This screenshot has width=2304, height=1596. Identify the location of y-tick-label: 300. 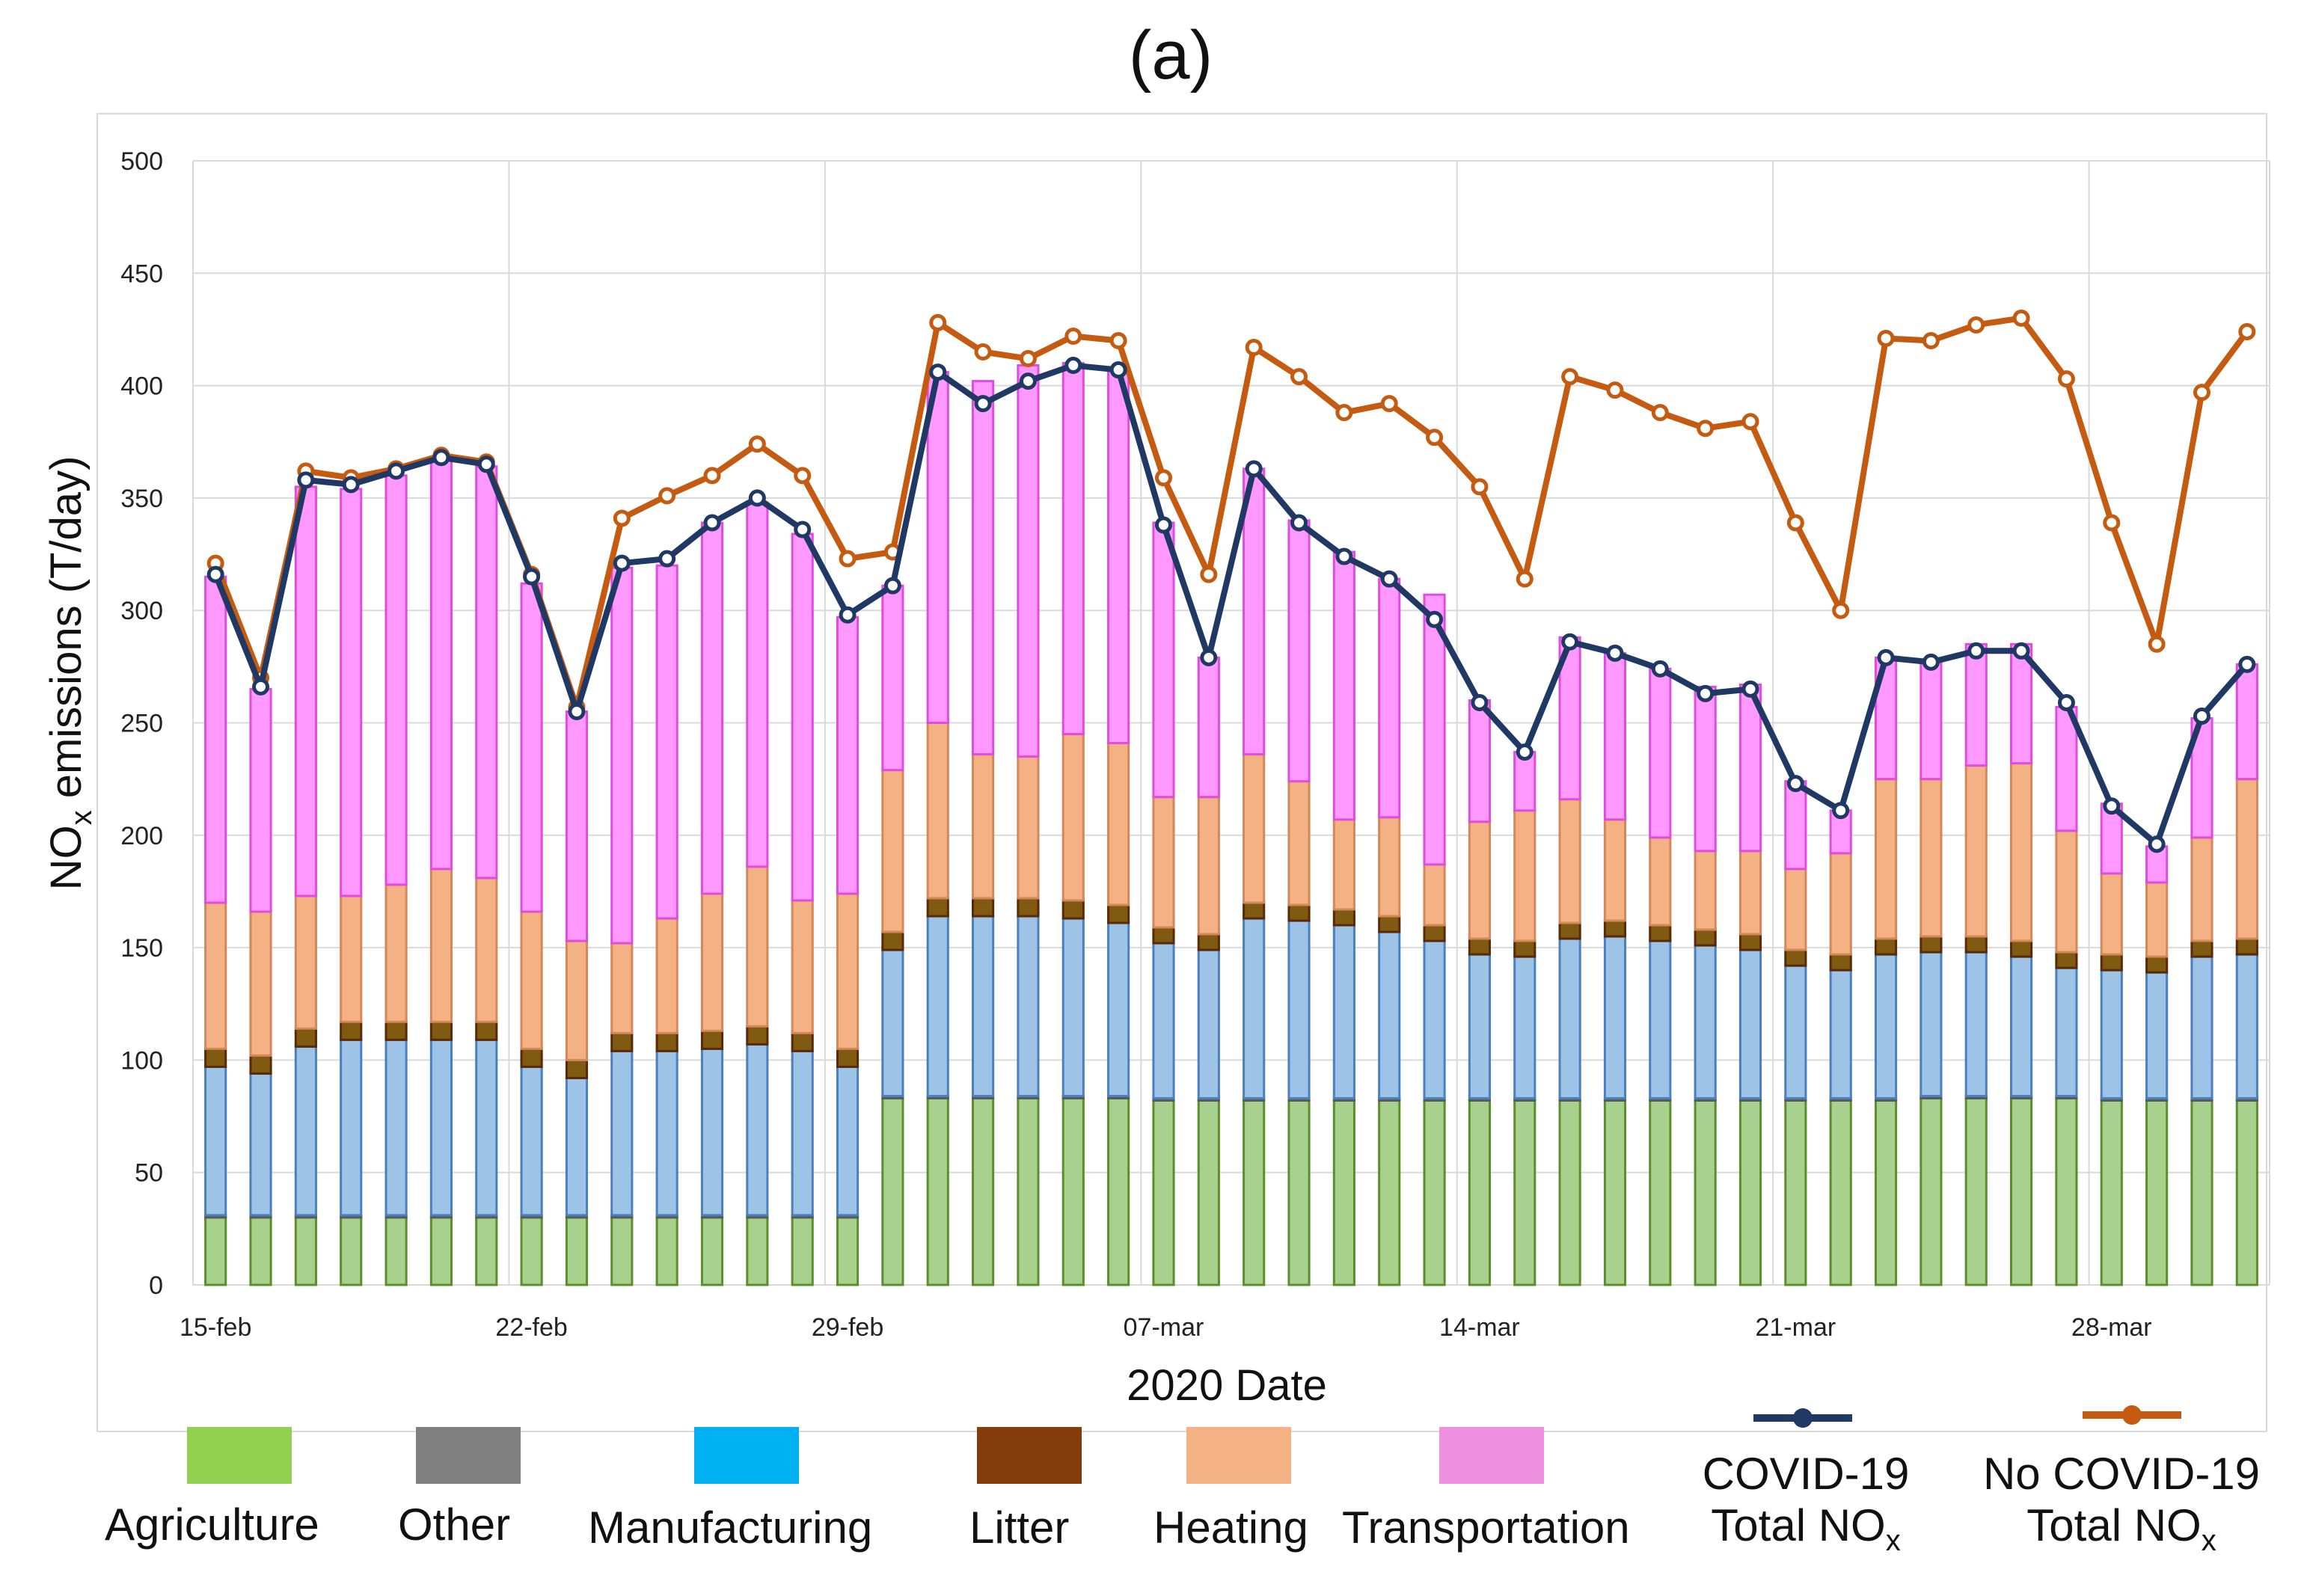
(141, 611).